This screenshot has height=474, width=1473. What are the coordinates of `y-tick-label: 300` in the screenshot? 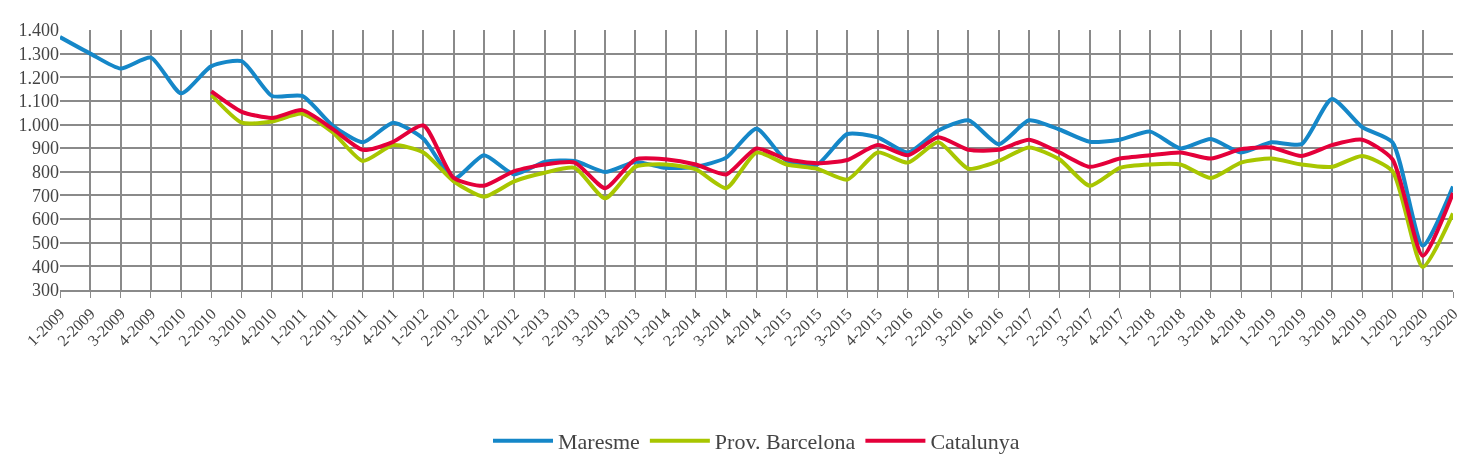 It's located at (45, 290).